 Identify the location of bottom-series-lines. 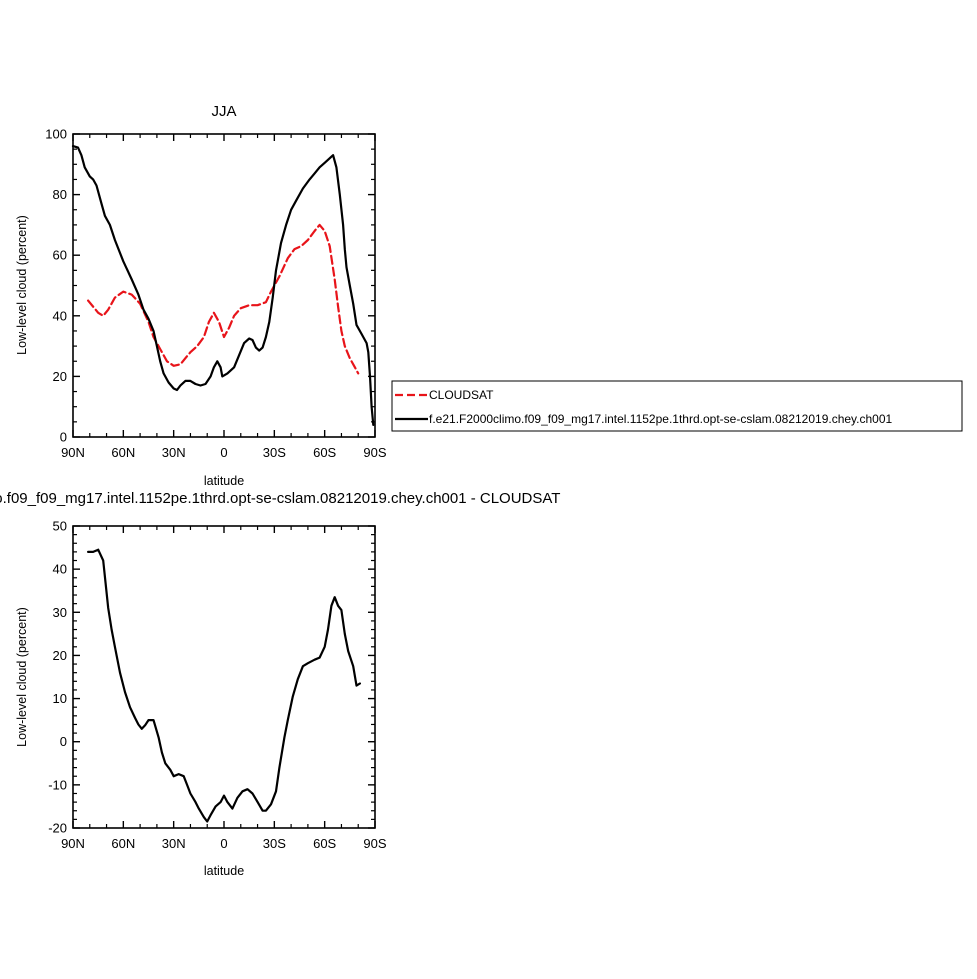
(223, 685).